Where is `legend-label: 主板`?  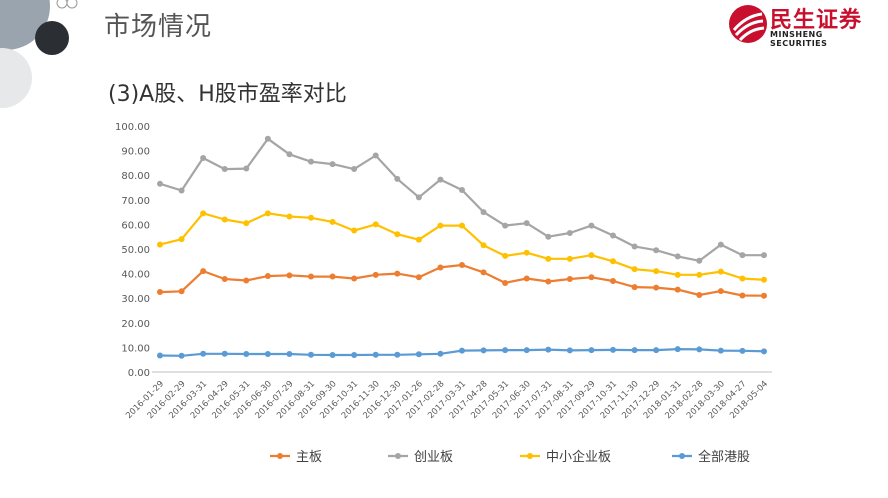 legend-label: 主板 is located at coordinates (309, 457).